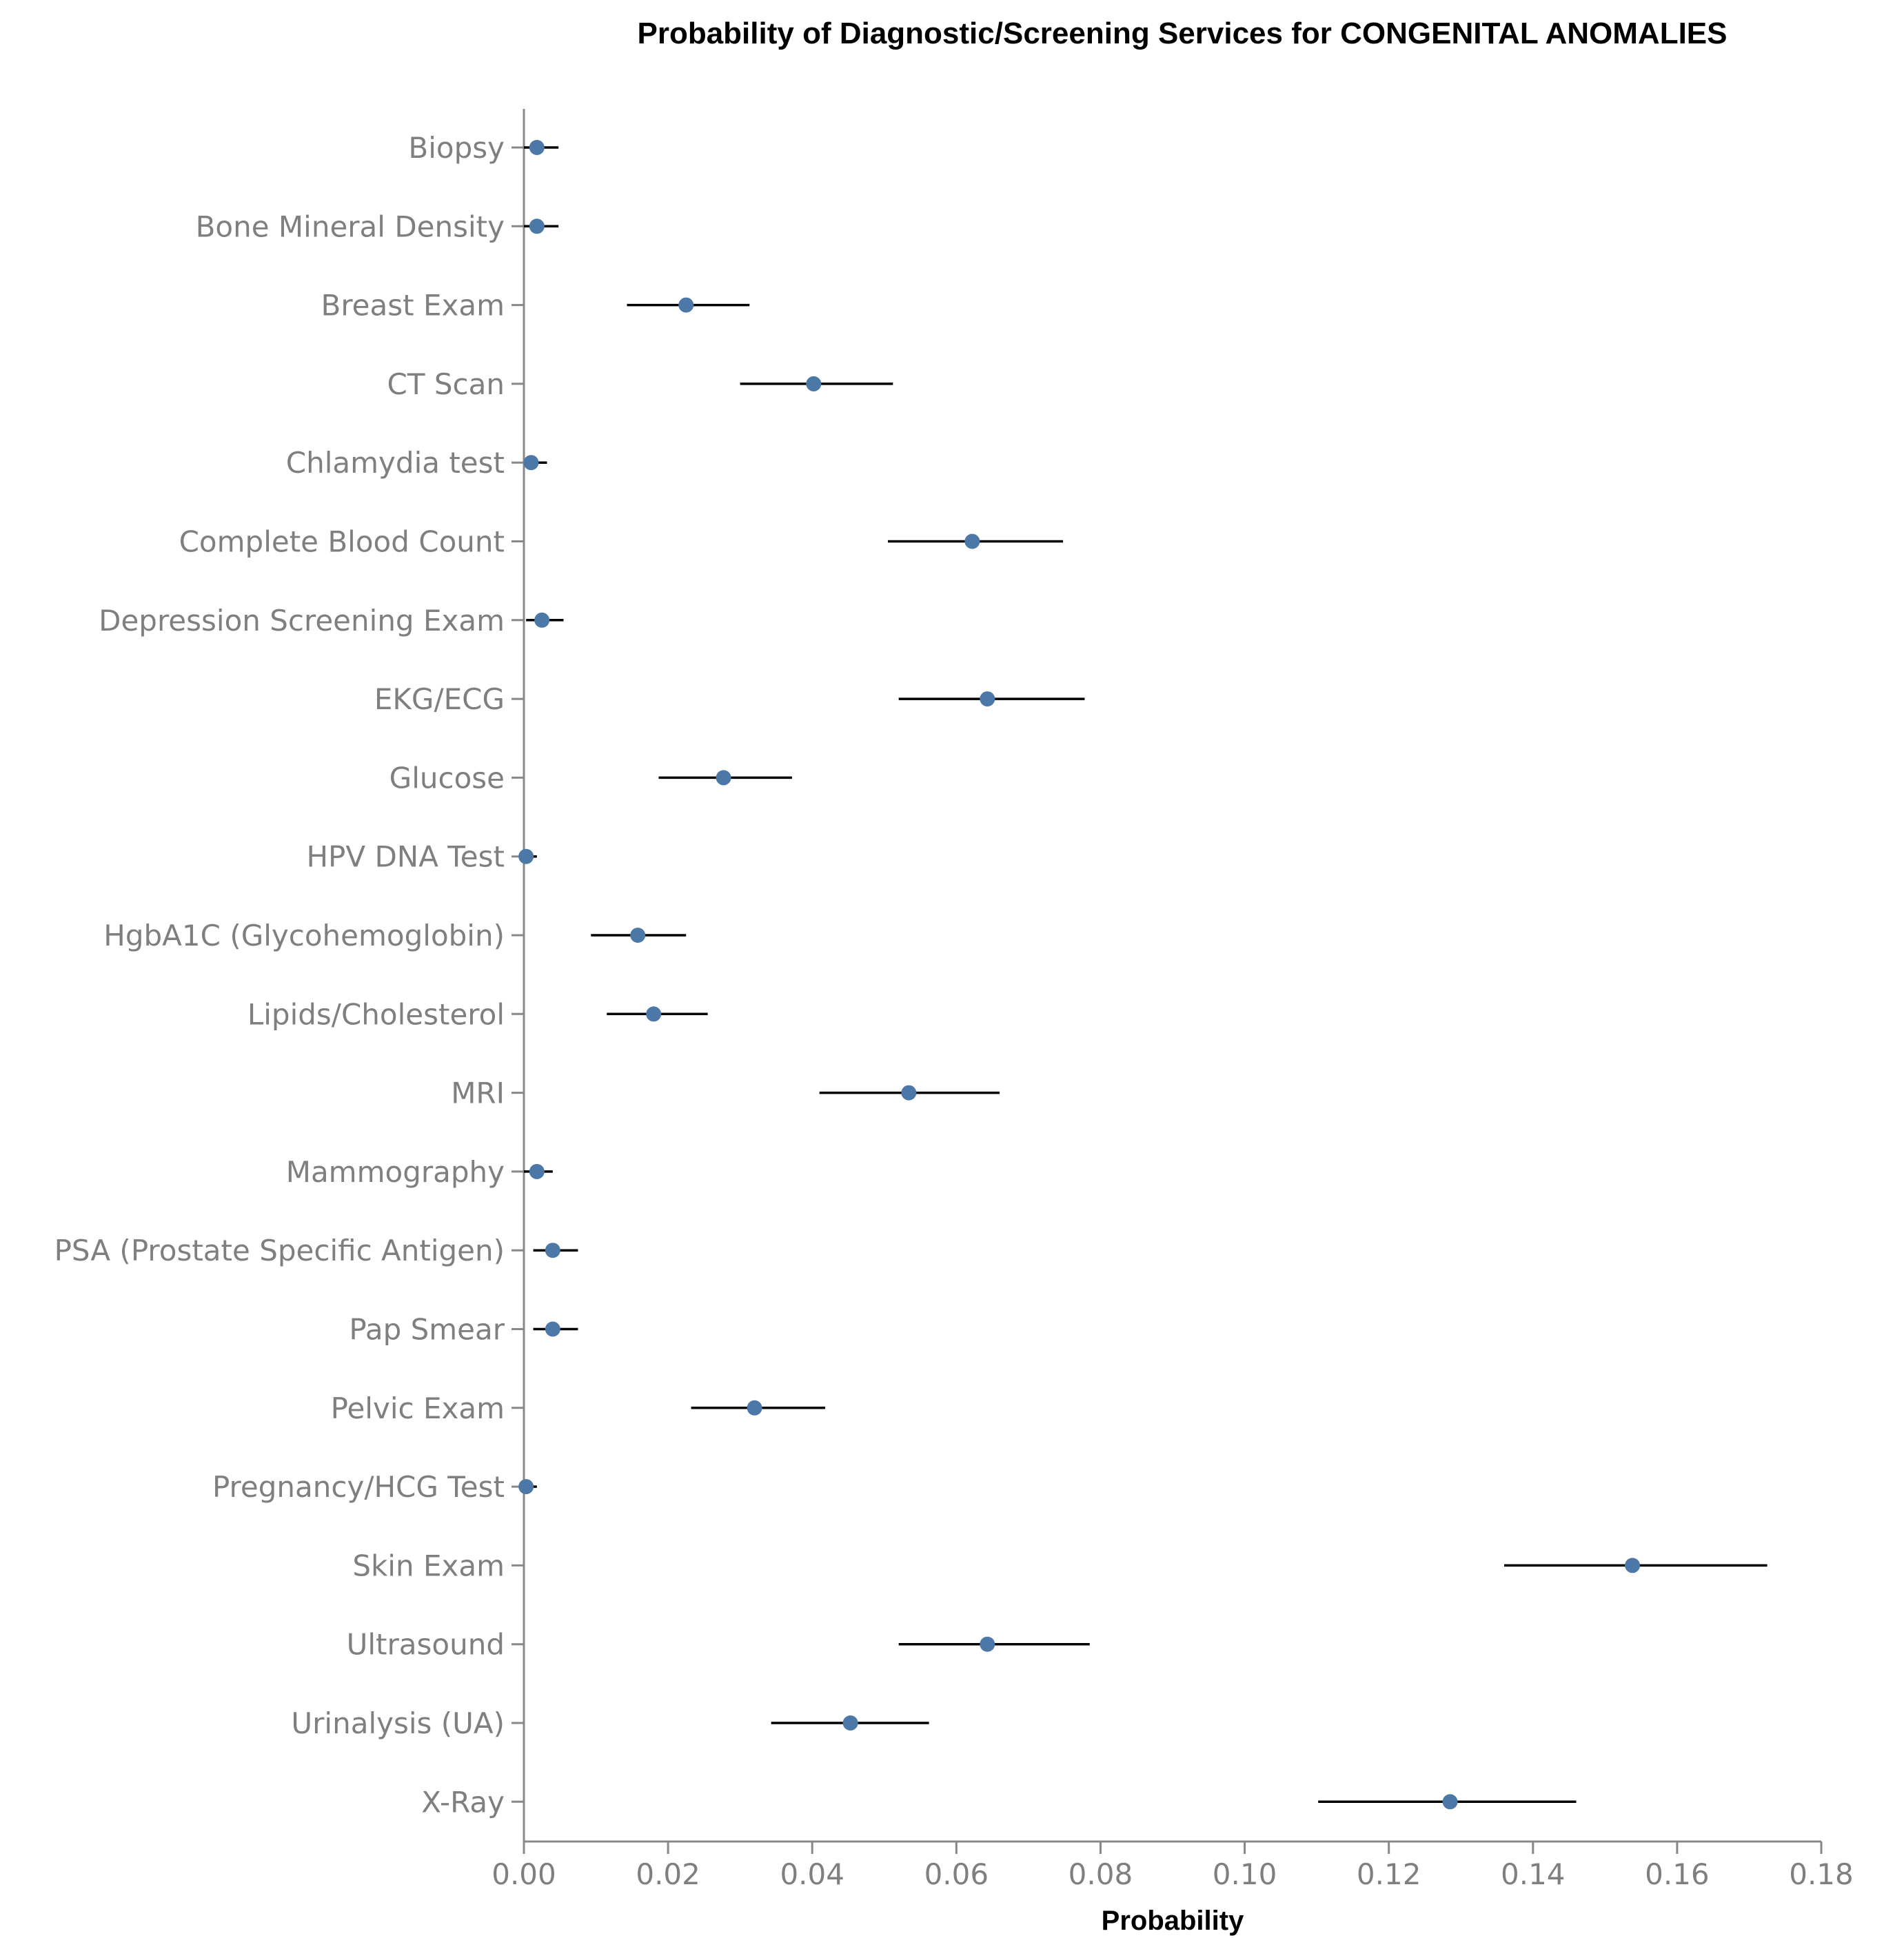 The image size is (1904, 1938). What do you see at coordinates (428, 1565) in the screenshot?
I see `category-label: Skin Exam` at bounding box center [428, 1565].